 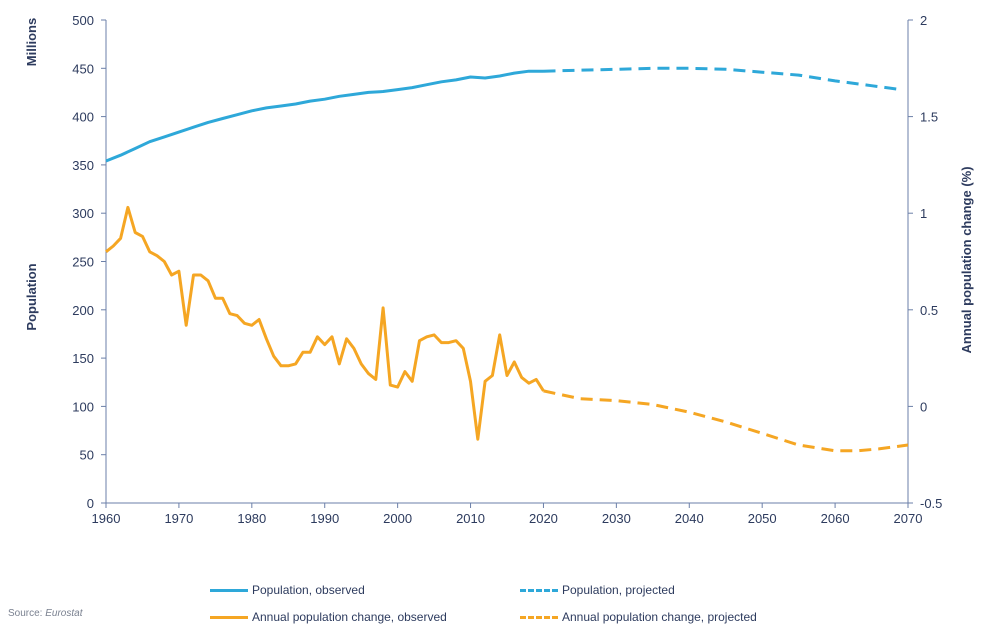 I want to click on left-tick-label: 450, so click(x=83, y=68).